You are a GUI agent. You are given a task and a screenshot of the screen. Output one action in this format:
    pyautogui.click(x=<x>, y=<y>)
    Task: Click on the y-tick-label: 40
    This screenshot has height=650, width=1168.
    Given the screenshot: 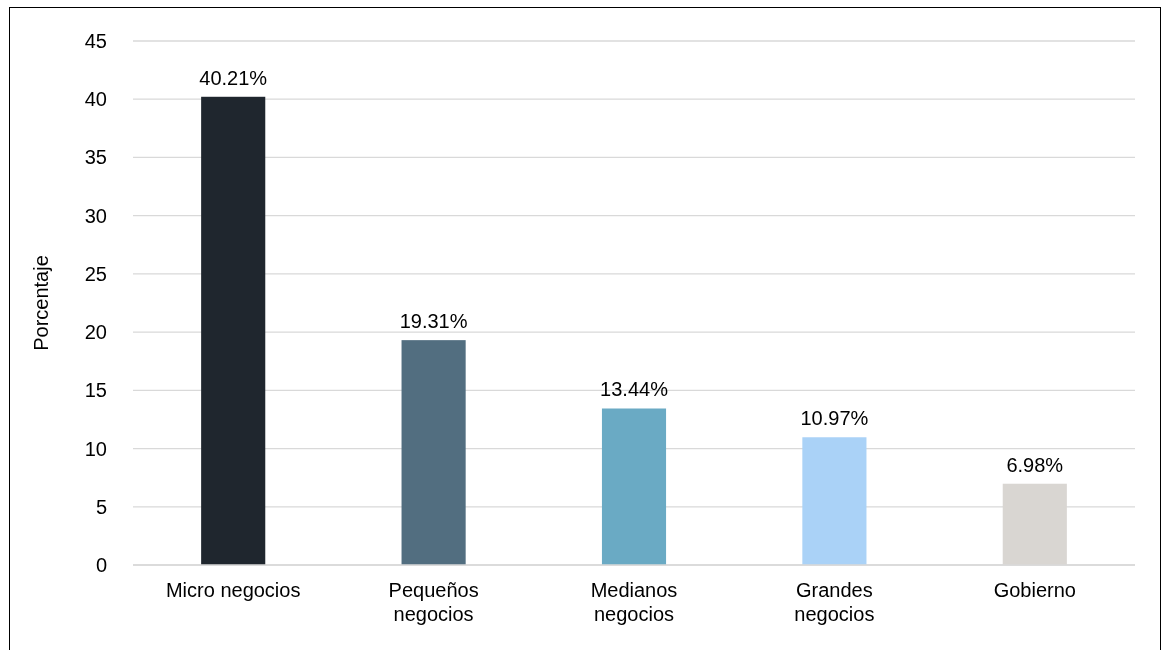 What is the action you would take?
    pyautogui.click(x=95, y=99)
    